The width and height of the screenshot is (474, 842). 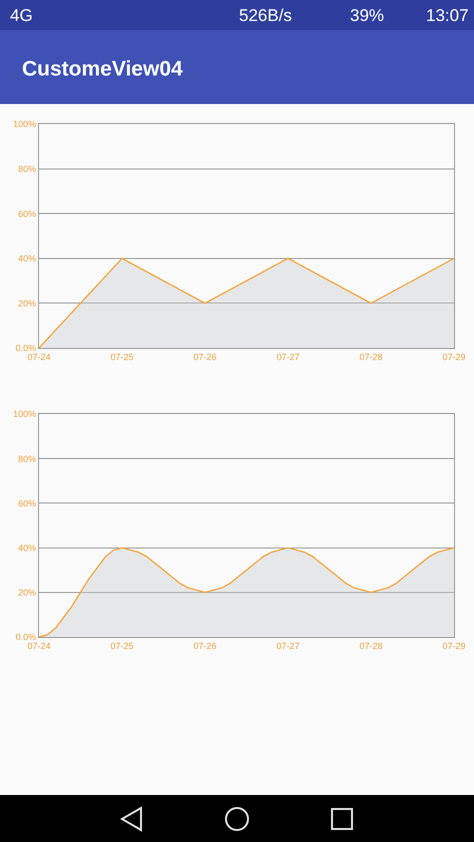 What do you see at coordinates (102, 68) in the screenshot?
I see `chart-title: CustomeView04` at bounding box center [102, 68].